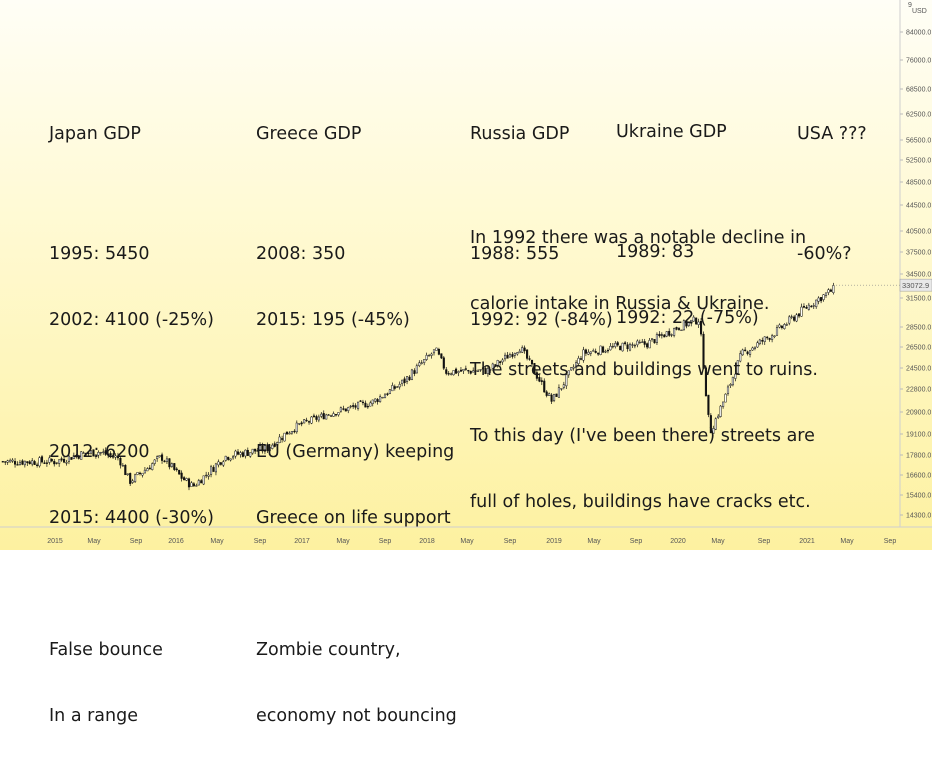 The image size is (932, 771). What do you see at coordinates (541, 320) in the screenshot?
I see `russia-line-2: 1992: 92 (-84%)` at bounding box center [541, 320].